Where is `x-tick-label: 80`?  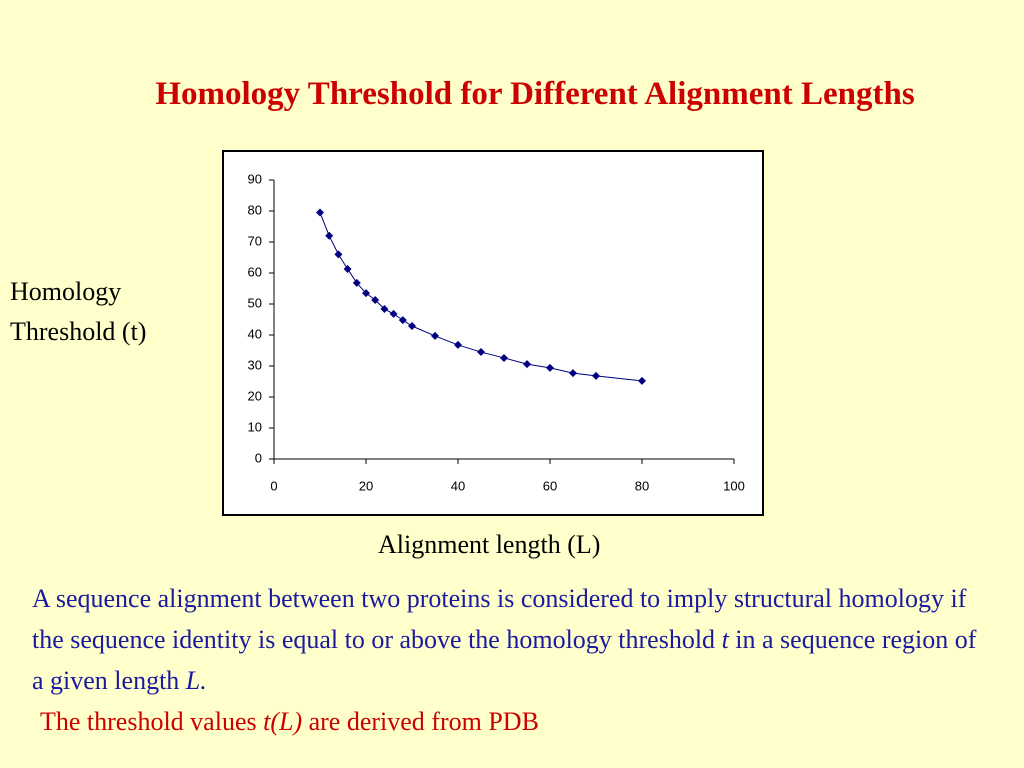 x-tick-label: 80 is located at coordinates (642, 485).